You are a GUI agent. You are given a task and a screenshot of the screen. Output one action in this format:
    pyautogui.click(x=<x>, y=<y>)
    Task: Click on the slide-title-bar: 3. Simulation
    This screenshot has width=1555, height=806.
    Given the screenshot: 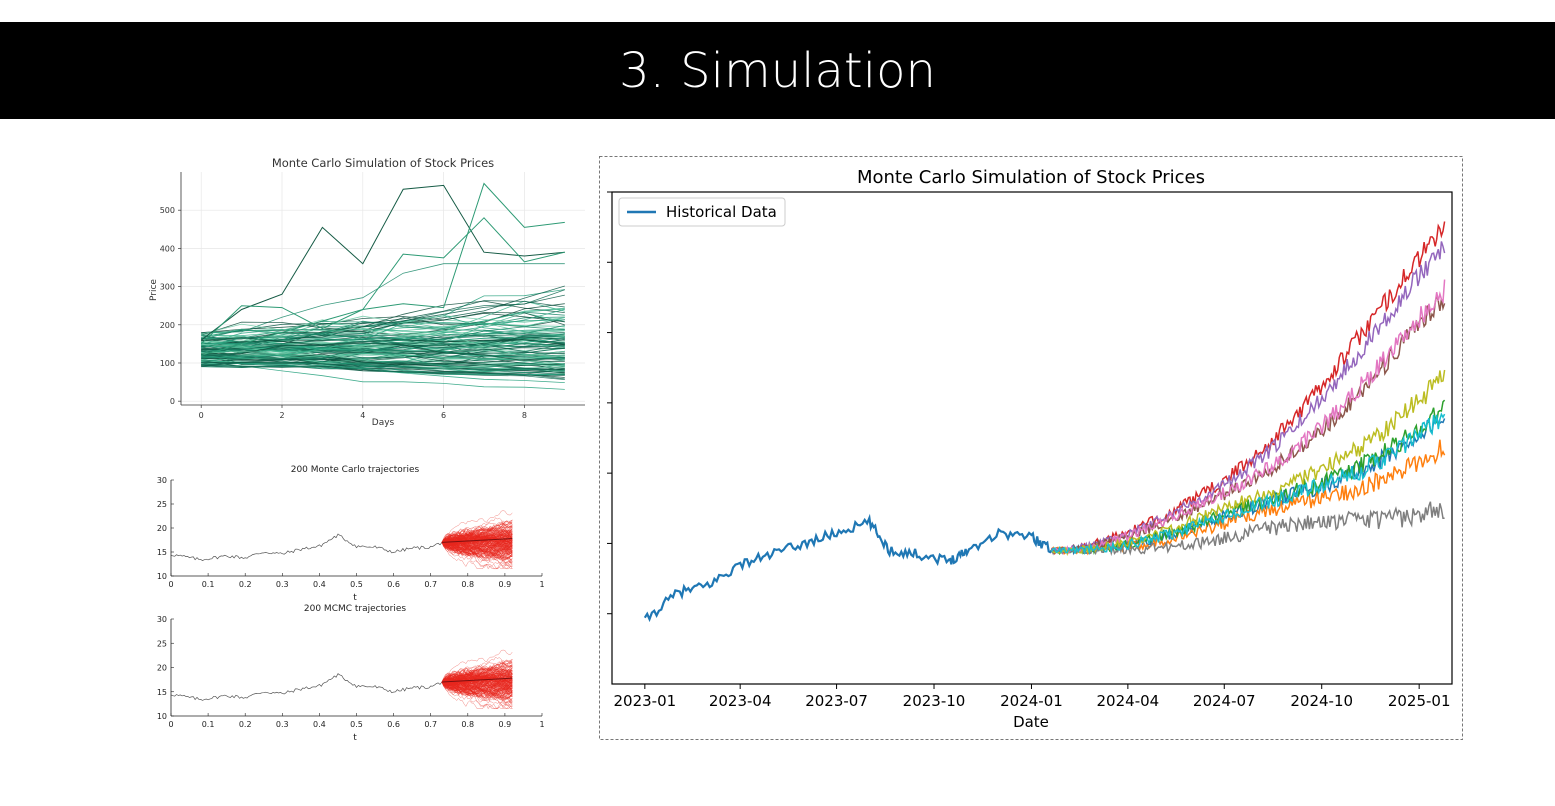 What is the action you would take?
    pyautogui.click(x=777, y=70)
    